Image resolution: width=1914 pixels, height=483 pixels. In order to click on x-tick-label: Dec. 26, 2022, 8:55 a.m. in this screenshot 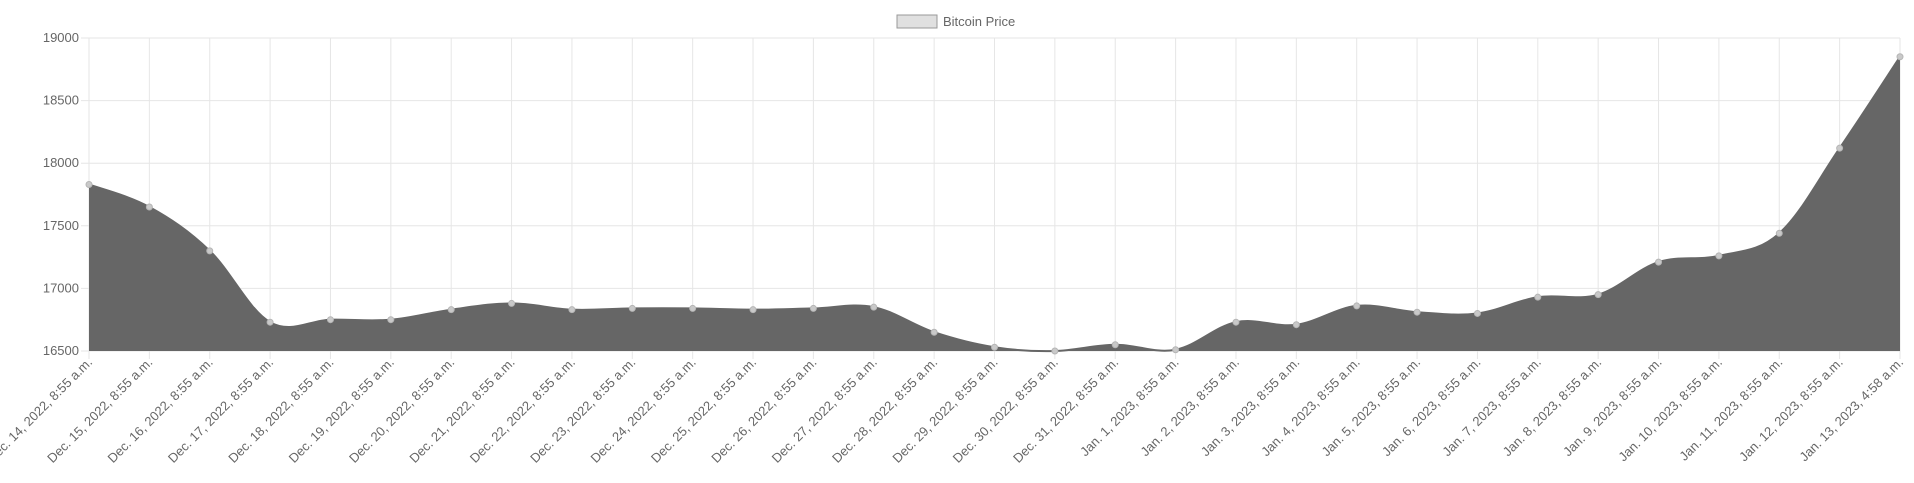, I will do `click(763, 410)`.